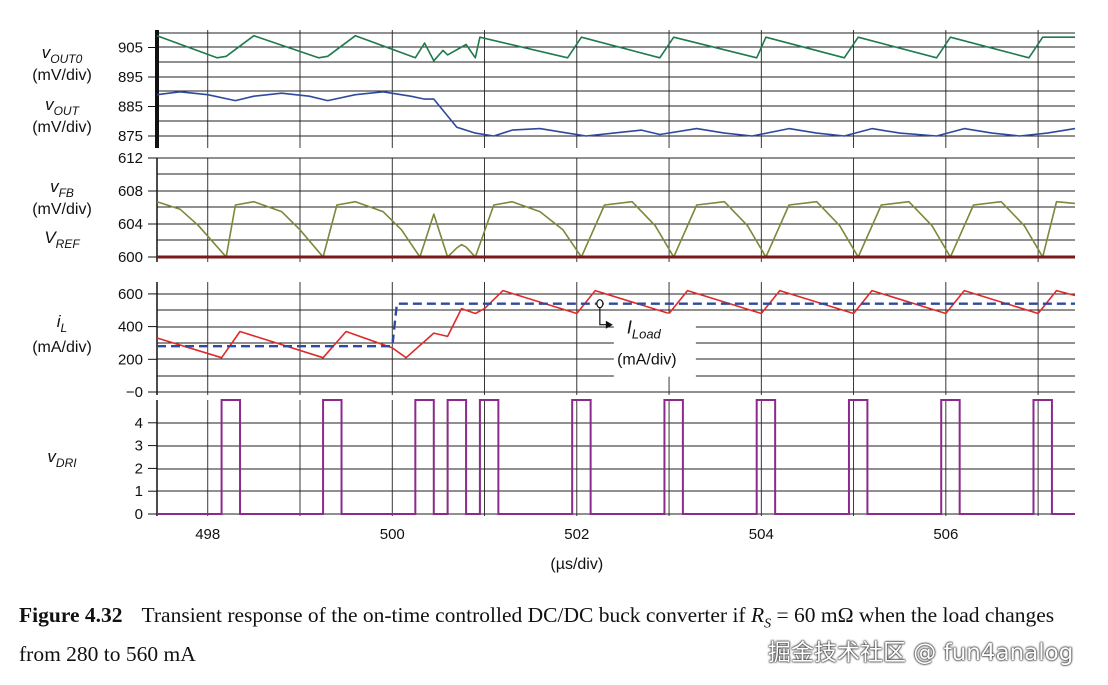  I want to click on y-tick-label: 612, so click(130, 158).